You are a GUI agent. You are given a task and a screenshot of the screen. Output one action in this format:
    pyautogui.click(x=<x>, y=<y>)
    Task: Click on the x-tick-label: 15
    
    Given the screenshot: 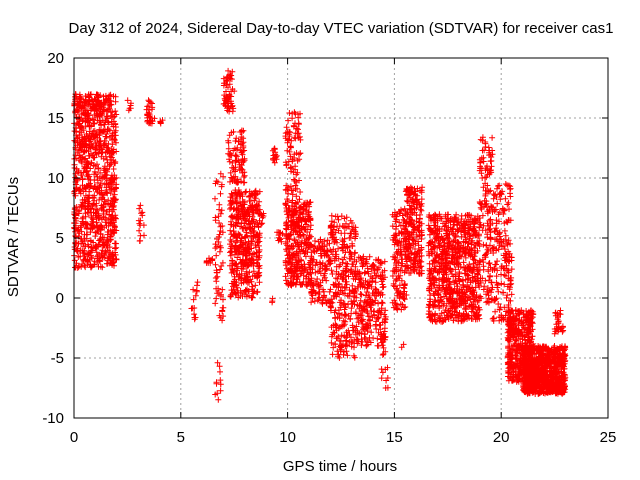 What is the action you would take?
    pyautogui.click(x=394, y=437)
    